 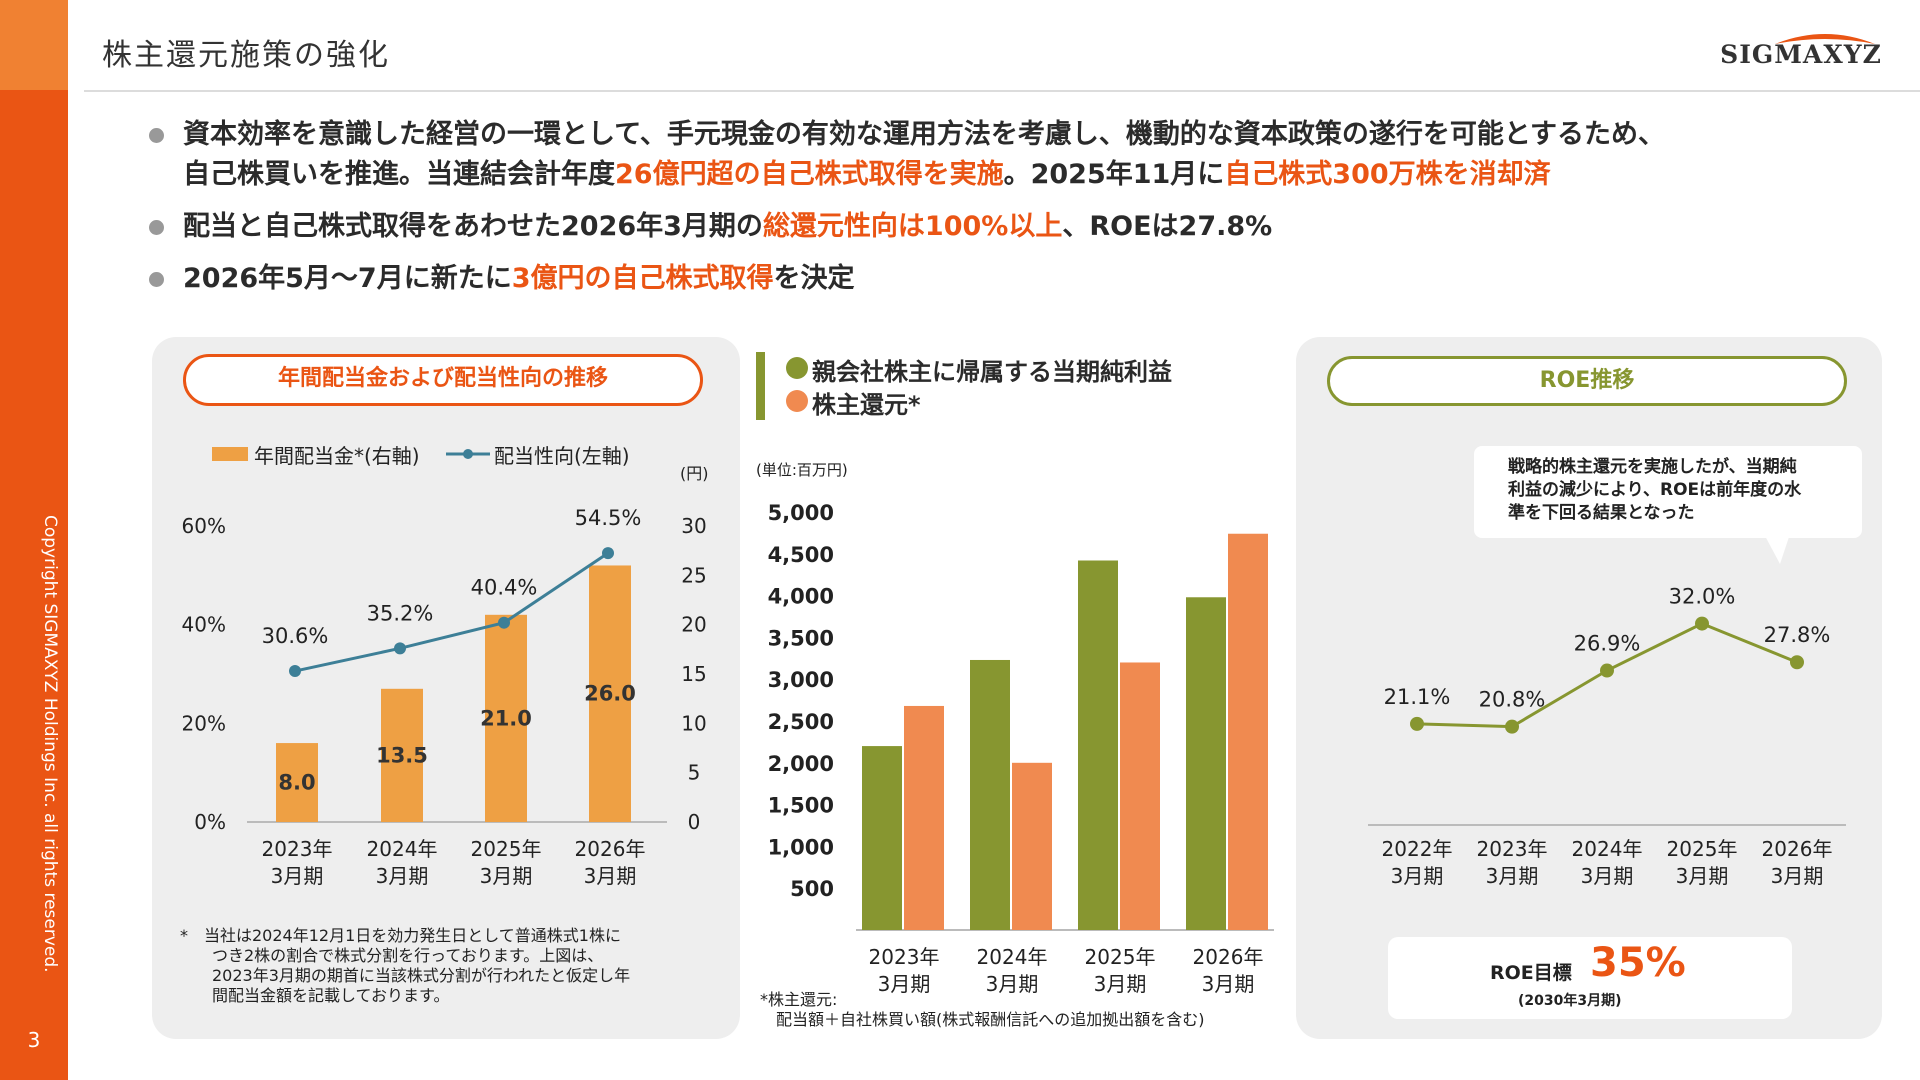 What do you see at coordinates (562, 456) in the screenshot?
I see `legend-line-label: 配当性向(左軸)` at bounding box center [562, 456].